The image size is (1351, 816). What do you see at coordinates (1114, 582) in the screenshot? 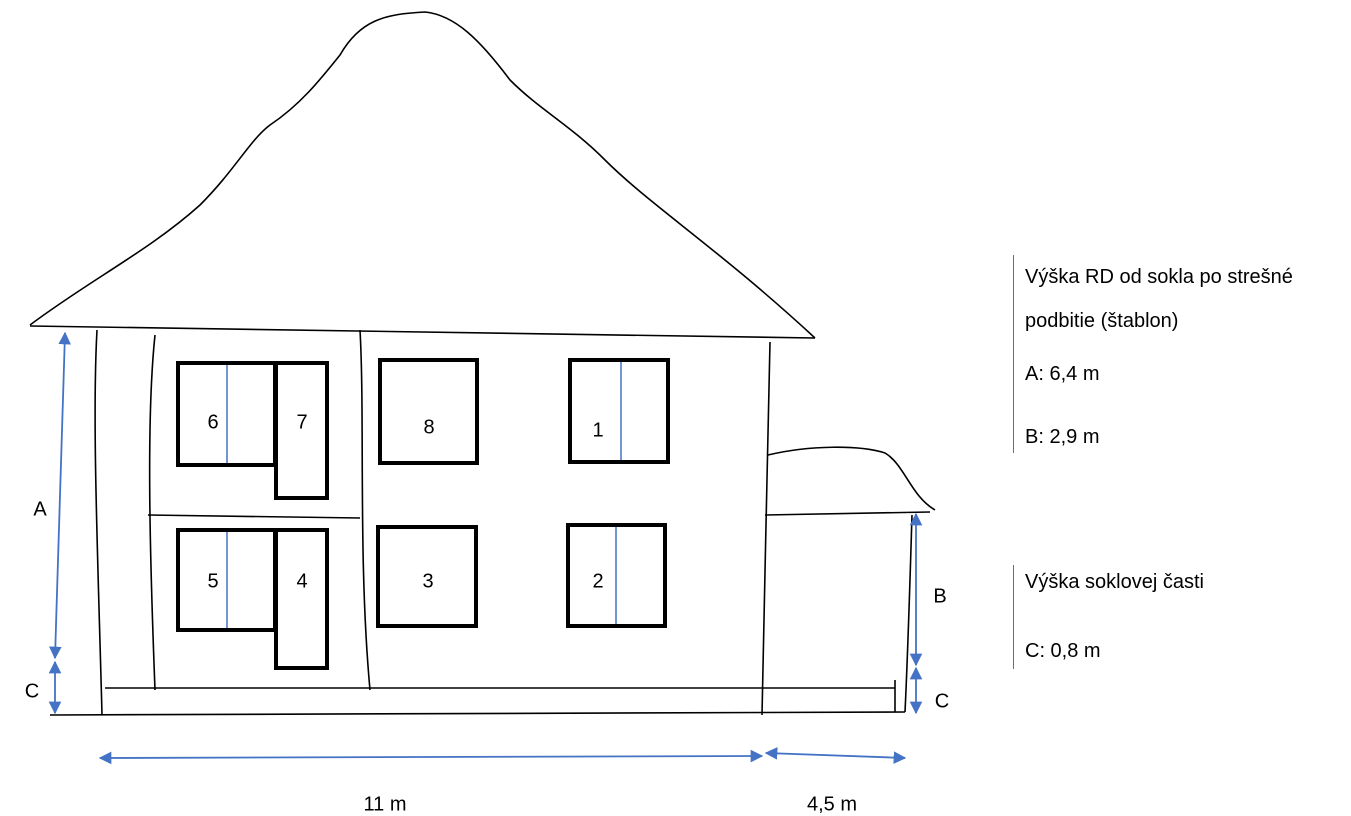
I see `legend-title: Výška soklovej časti` at bounding box center [1114, 582].